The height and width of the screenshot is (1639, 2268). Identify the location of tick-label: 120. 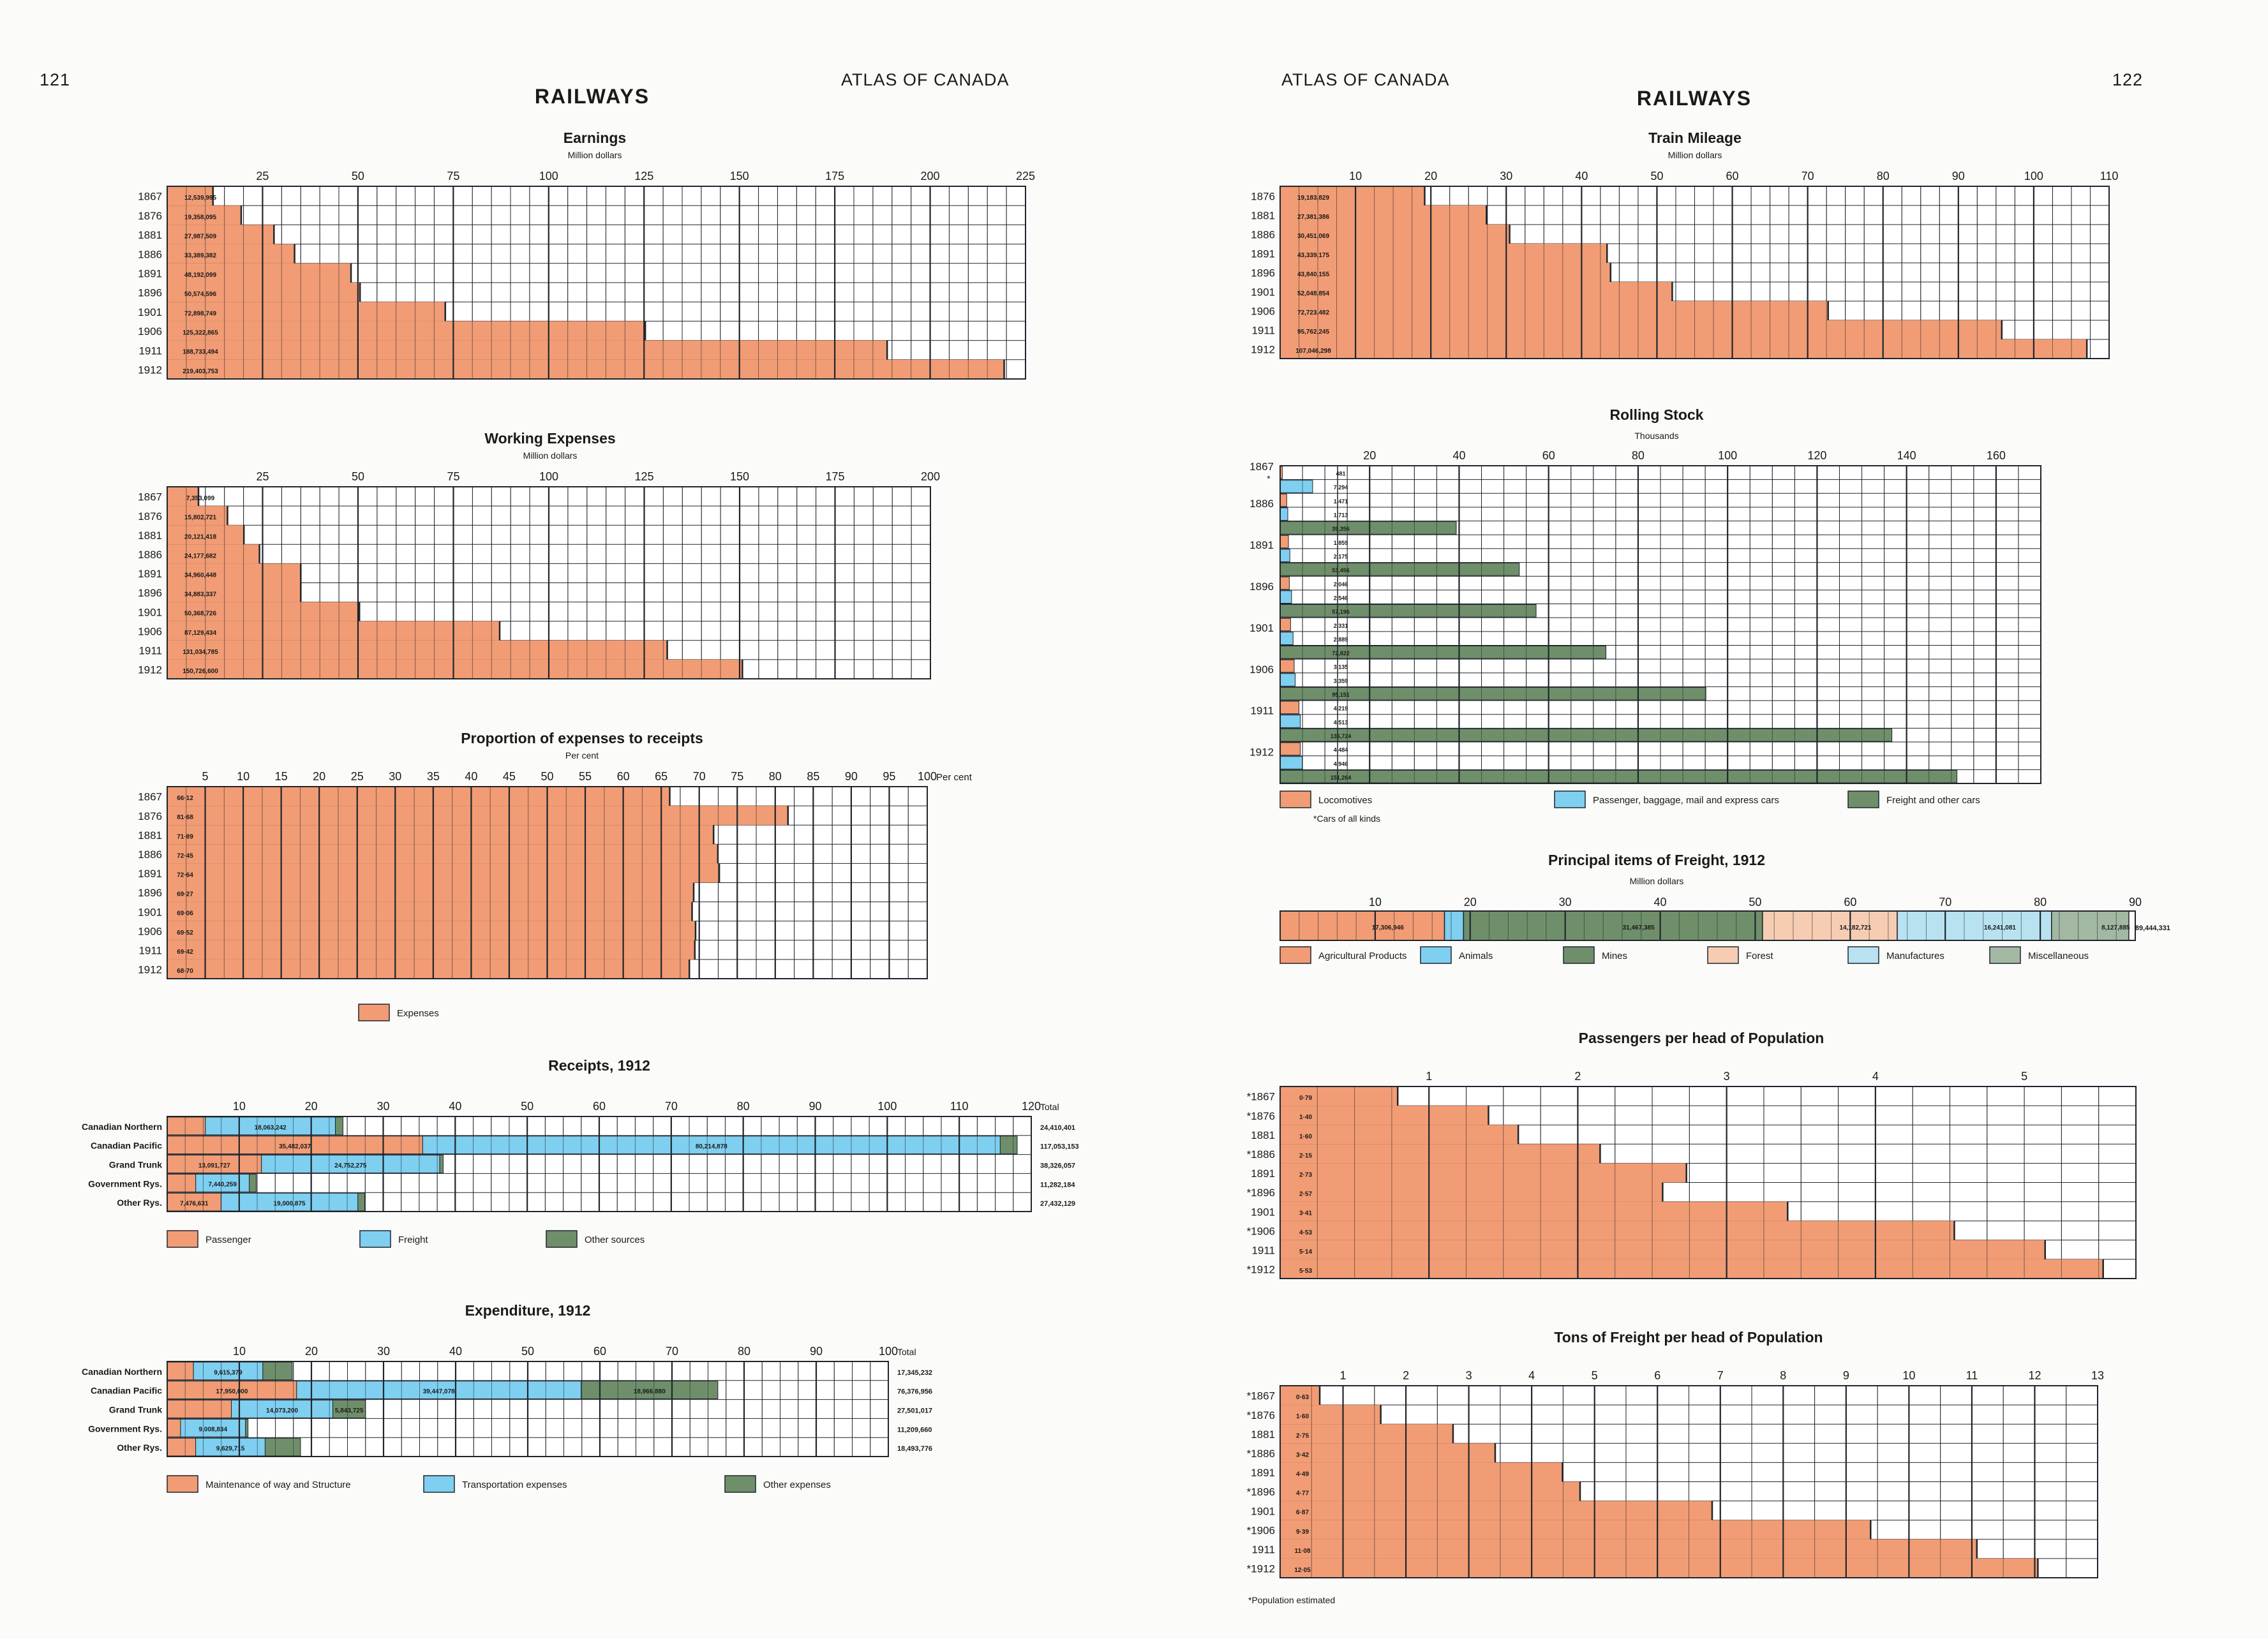
(1816, 456).